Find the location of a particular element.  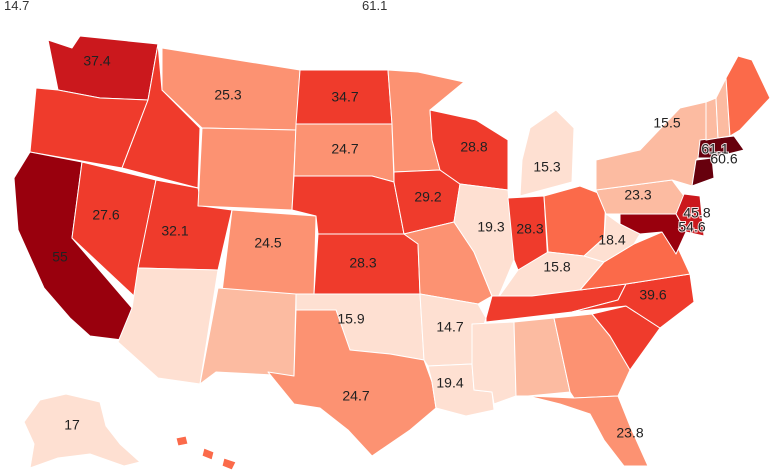

state-value-label-ok: 15.9 is located at coordinates (350, 319).